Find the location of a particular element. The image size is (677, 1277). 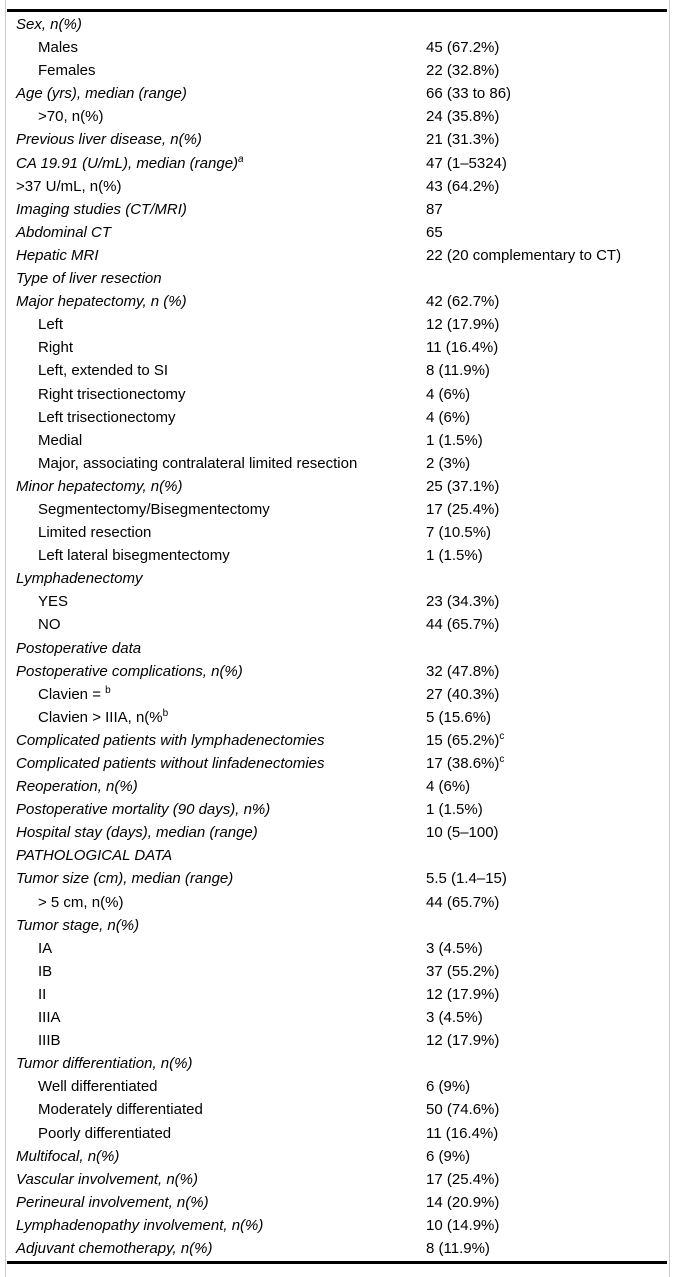

row-label: > 5 cm, n(%) is located at coordinates (81, 902).